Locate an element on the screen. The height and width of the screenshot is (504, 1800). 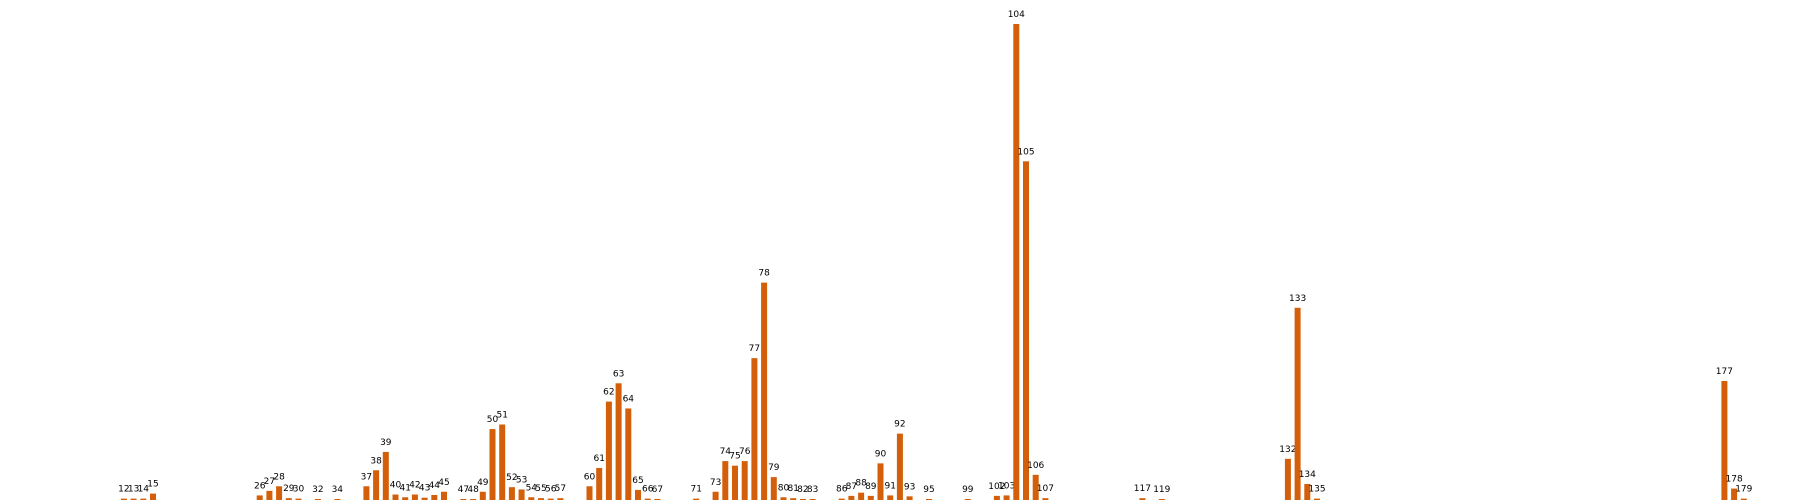
bar-label-99: 99 is located at coordinates (968, 490).